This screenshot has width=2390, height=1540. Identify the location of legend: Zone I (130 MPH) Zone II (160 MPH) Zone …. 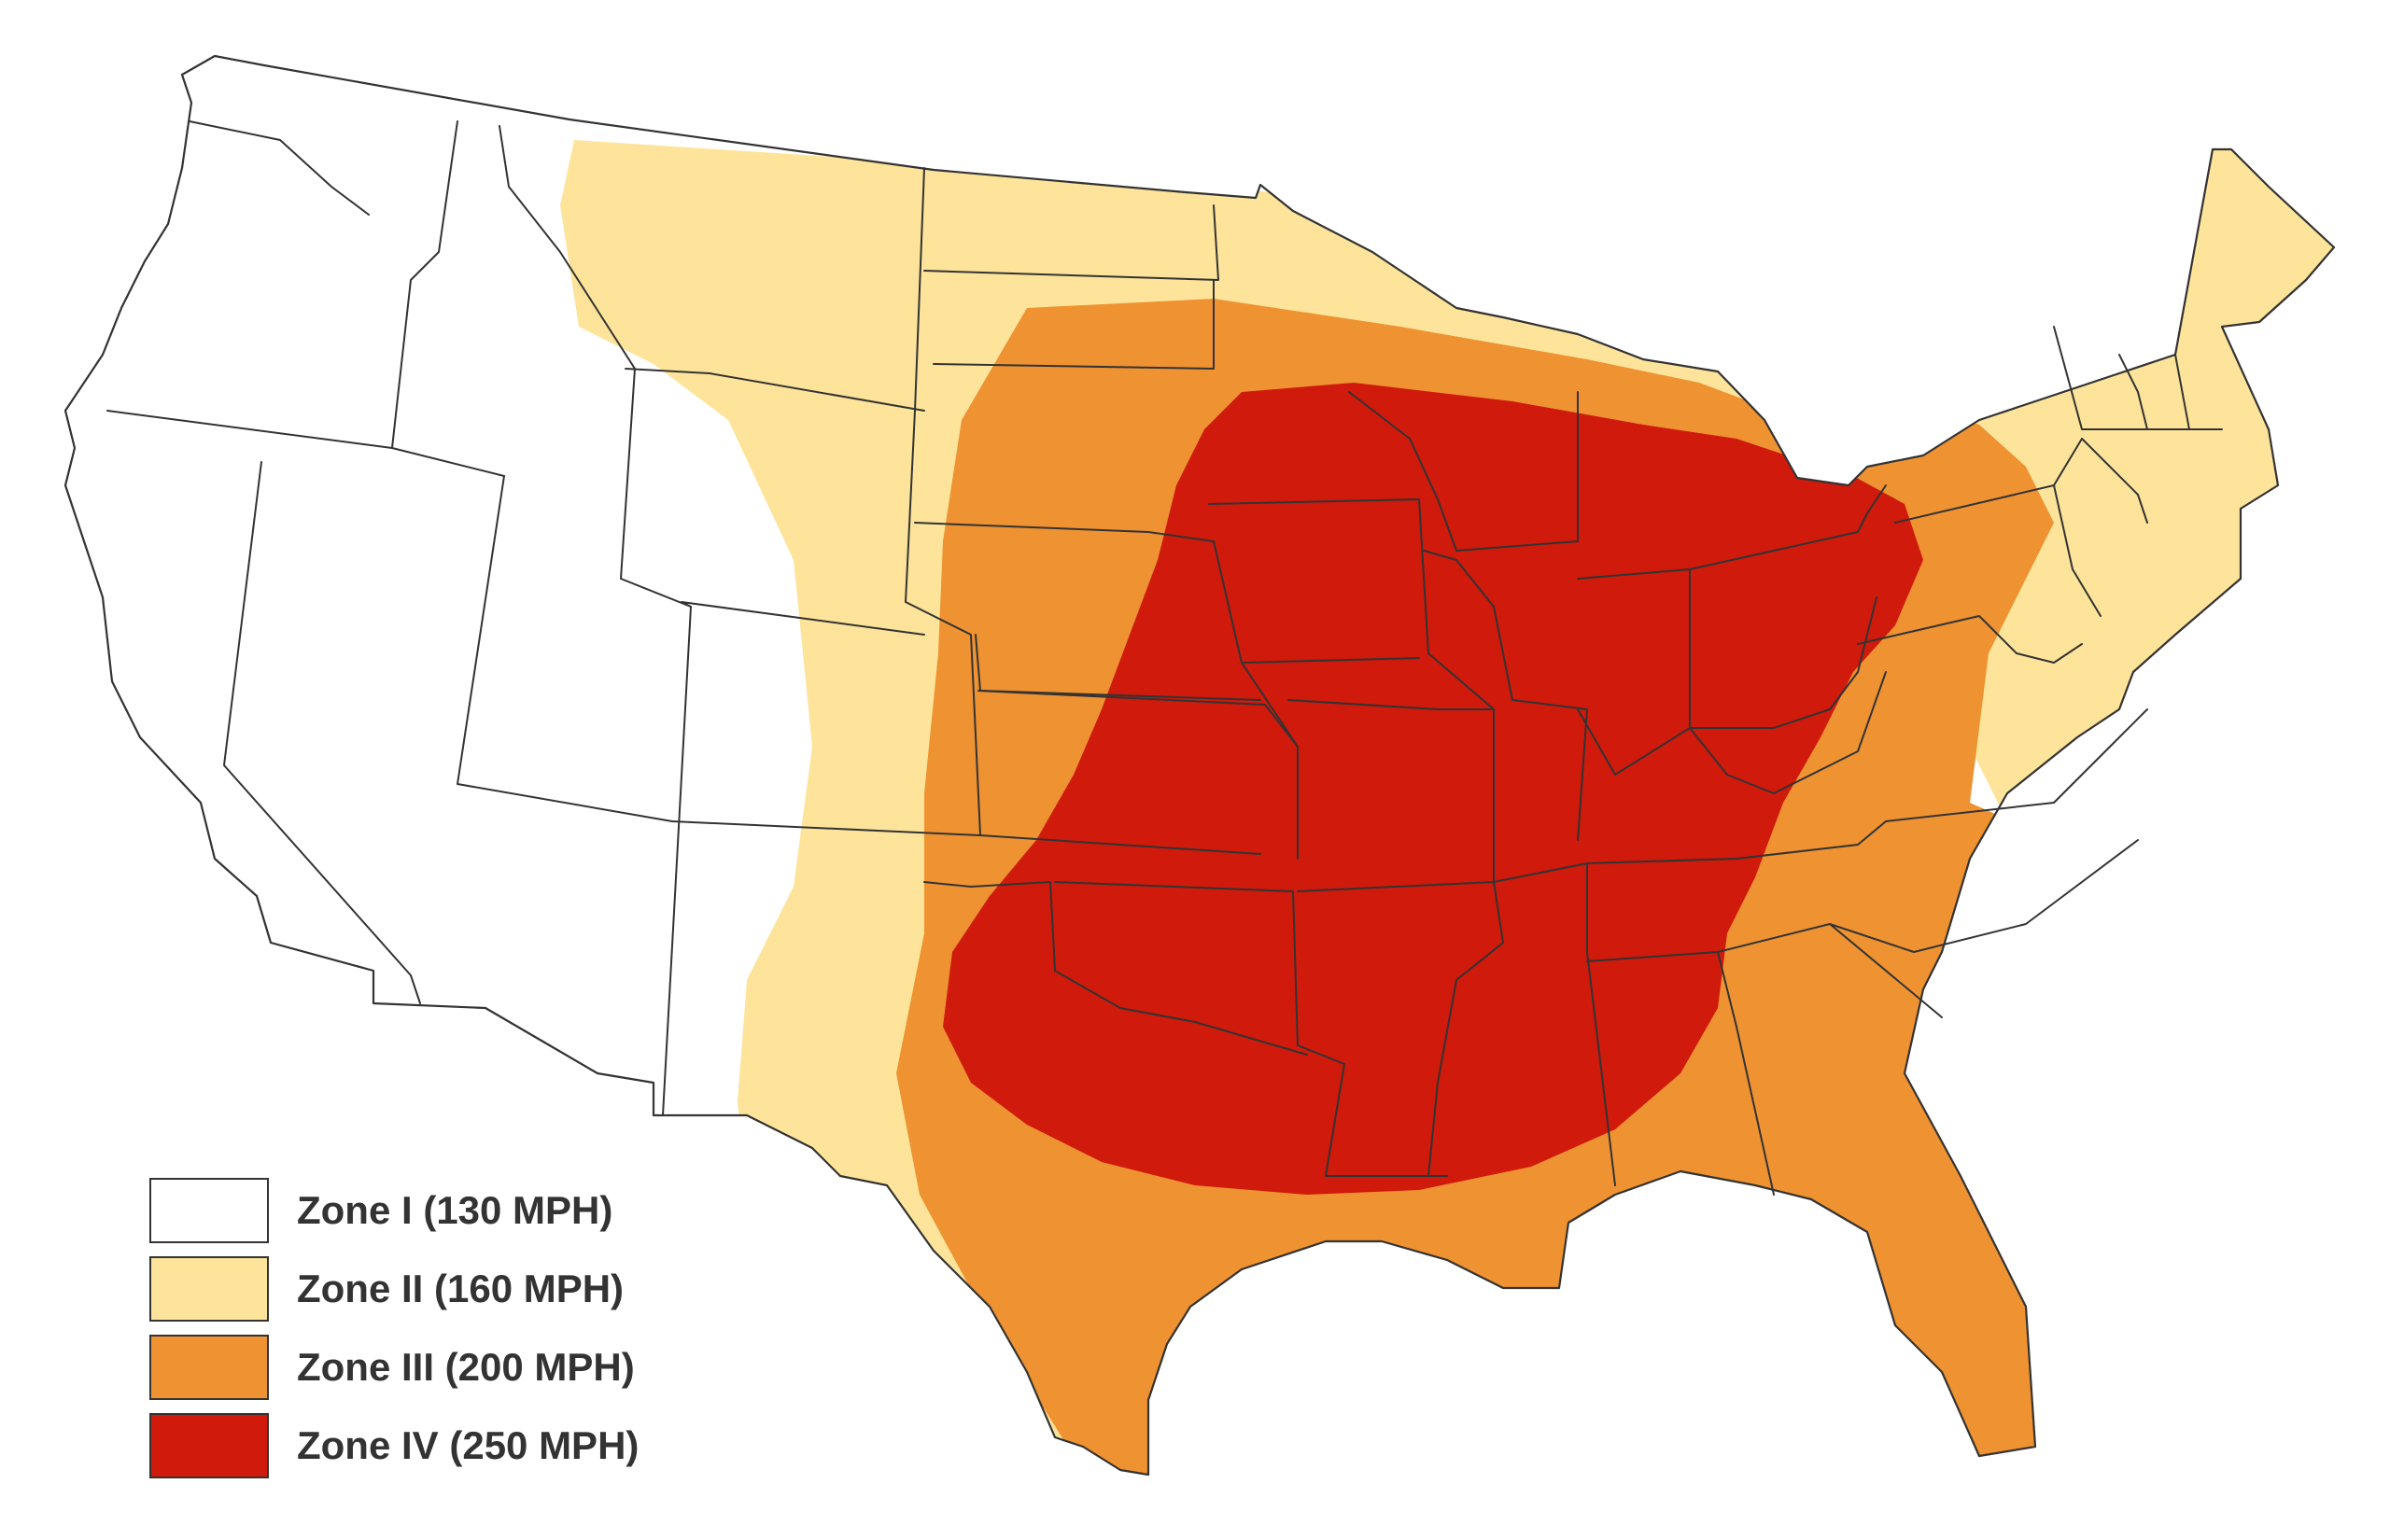
(476, 1334).